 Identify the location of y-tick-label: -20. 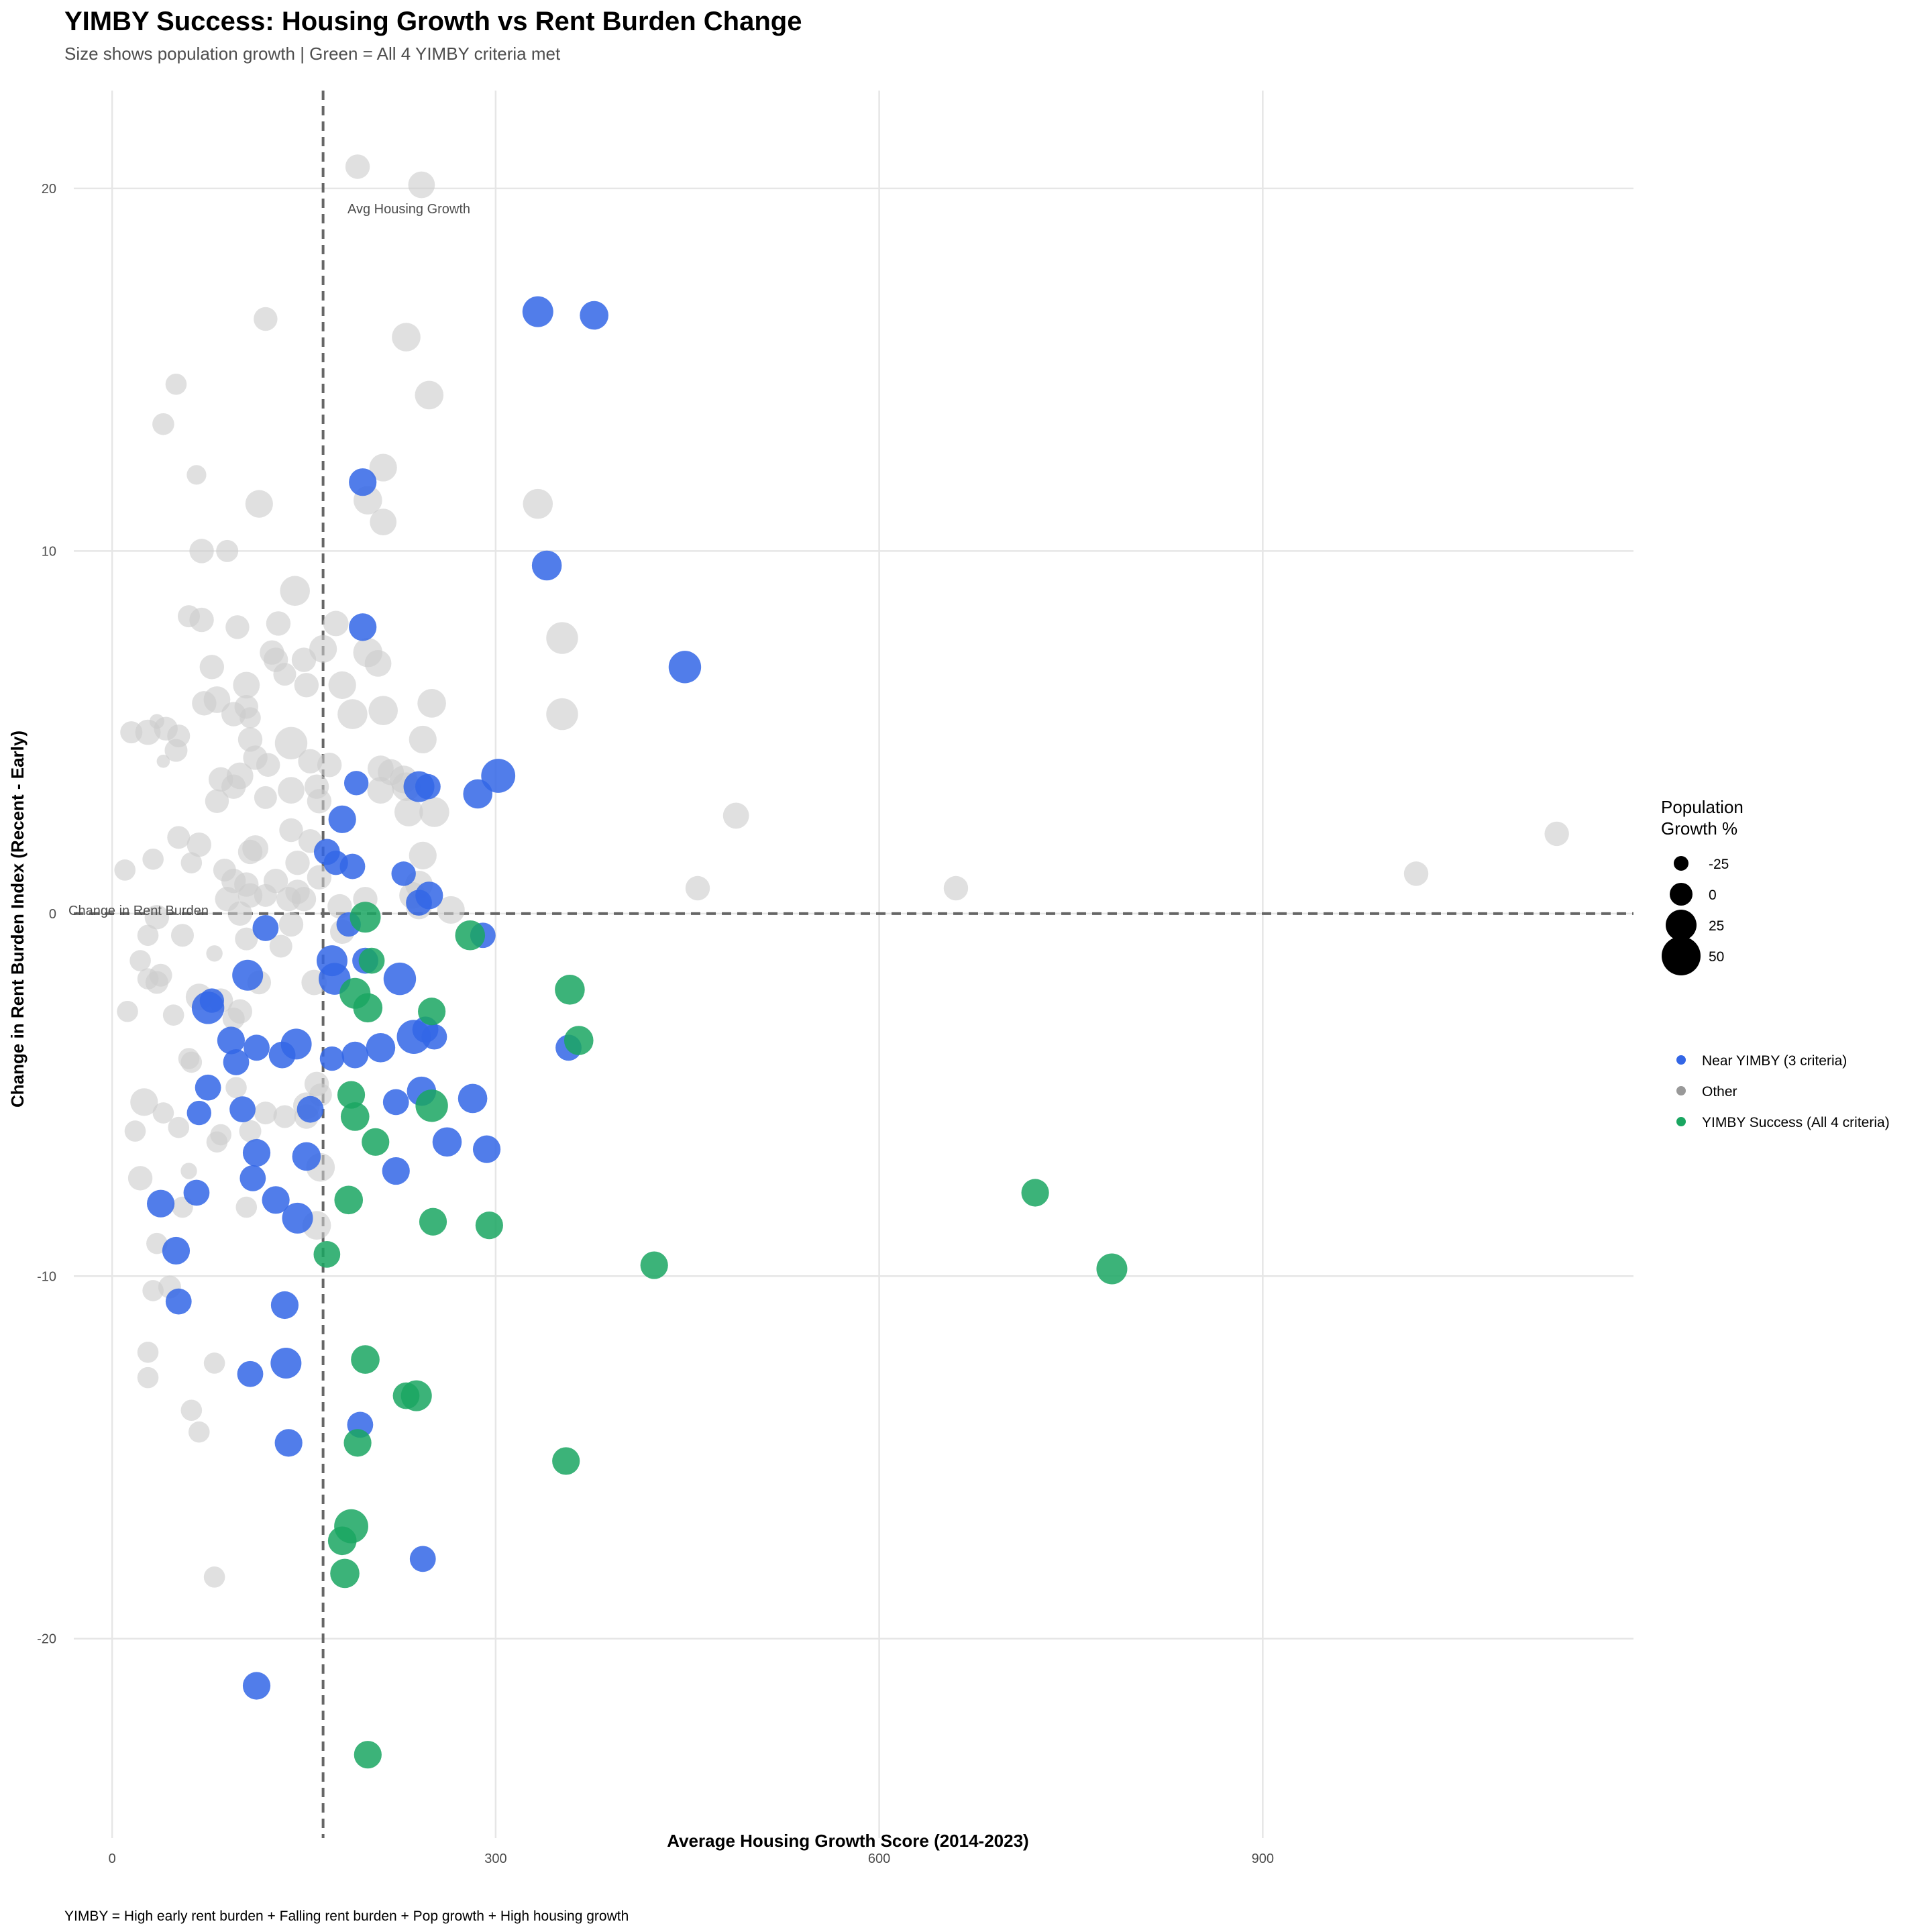
(46, 1639).